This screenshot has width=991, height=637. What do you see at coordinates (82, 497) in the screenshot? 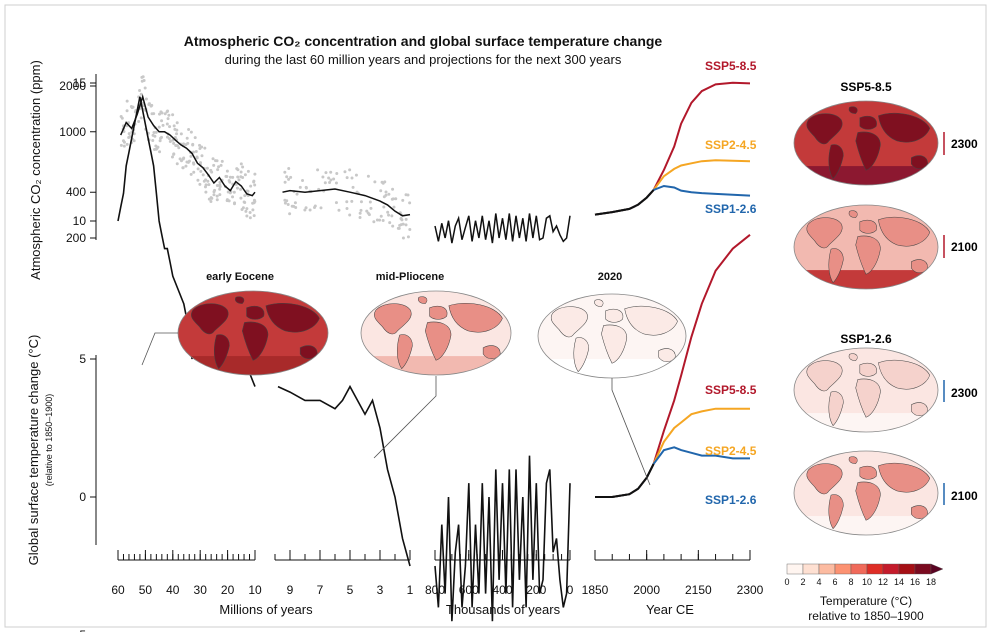
I see `temp-tick-label: 0` at bounding box center [82, 497].